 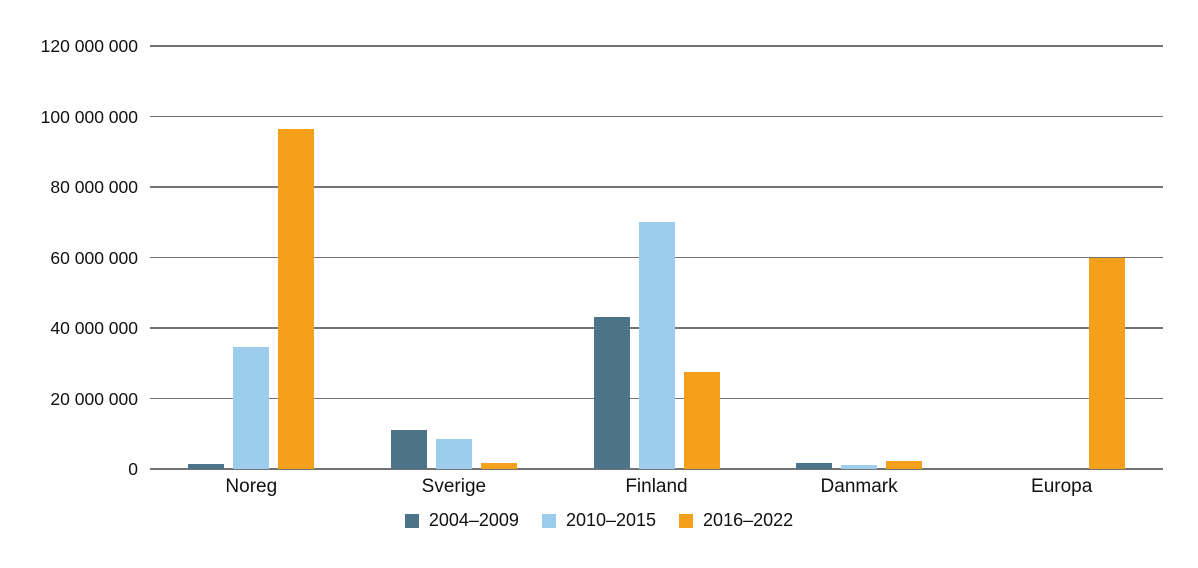 What do you see at coordinates (454, 486) in the screenshot?
I see `x-axis-label-sverige: Sverige` at bounding box center [454, 486].